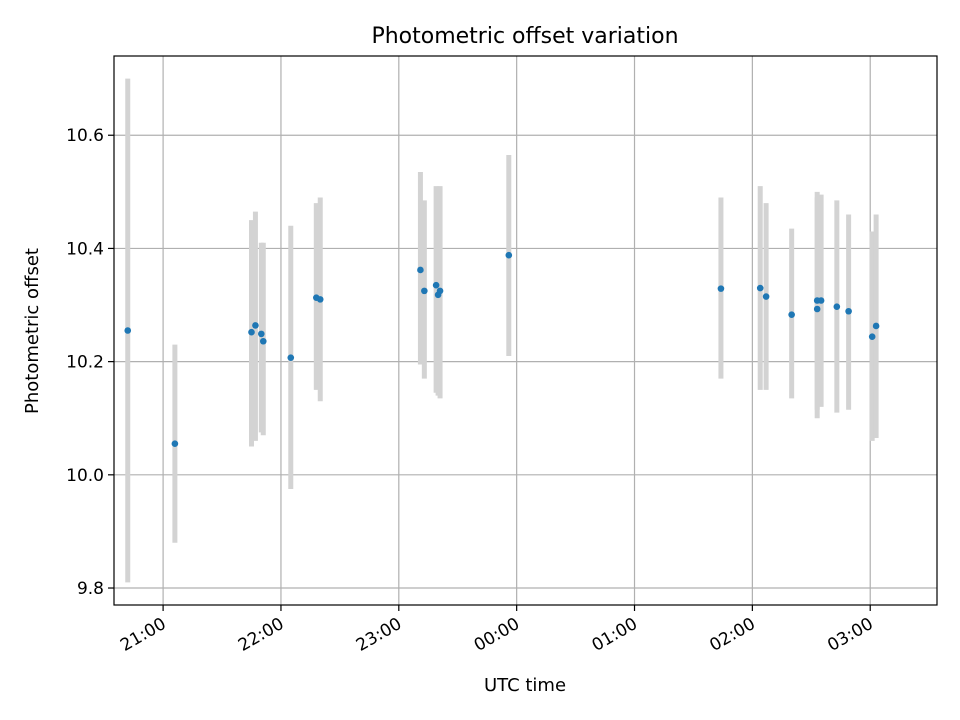  What do you see at coordinates (615, 635) in the screenshot?
I see `x-tick-label: 01:00` at bounding box center [615, 635].